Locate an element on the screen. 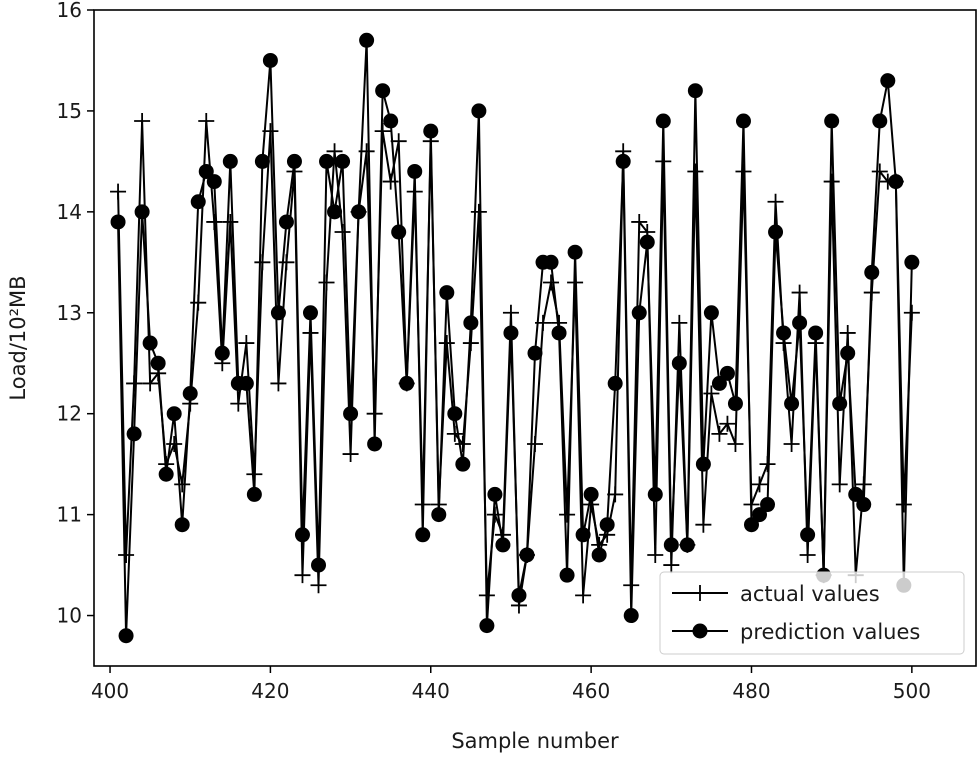 This screenshot has width=980, height=758. legend-prediction-marker is located at coordinates (700, 631).